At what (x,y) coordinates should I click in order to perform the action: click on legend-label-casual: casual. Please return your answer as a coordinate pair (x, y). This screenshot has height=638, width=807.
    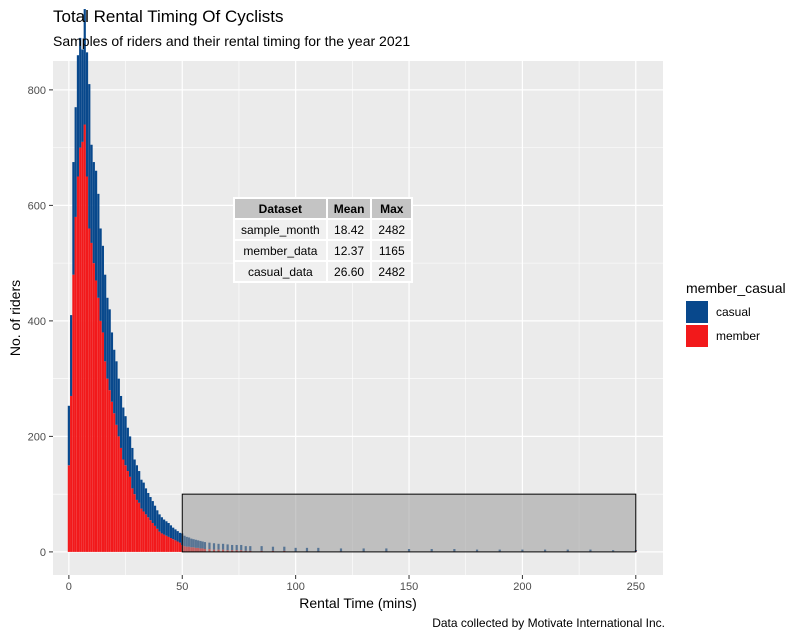
    Looking at the image, I should click on (733, 312).